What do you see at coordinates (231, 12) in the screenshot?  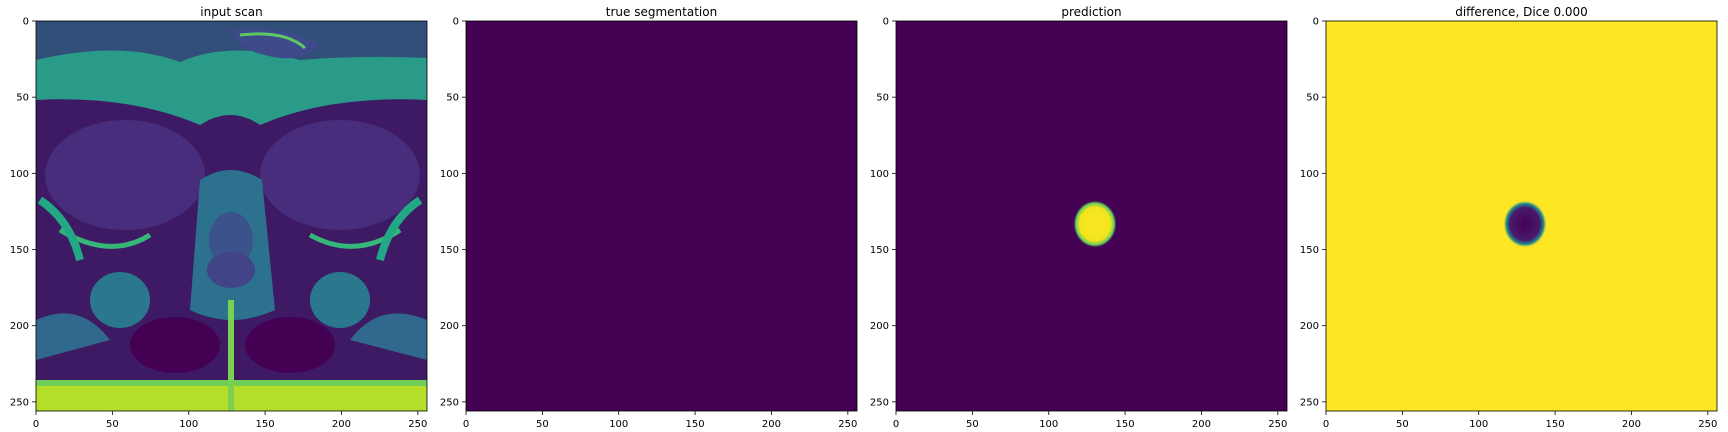 I see `panel-title: input scan` at bounding box center [231, 12].